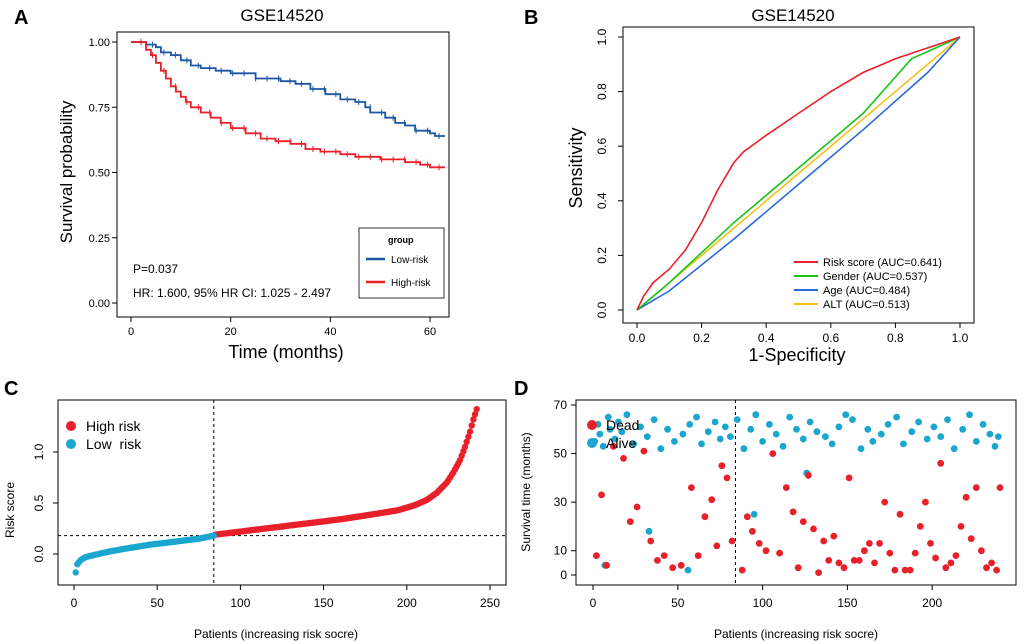  Describe the element at coordinates (875, 277) in the screenshot. I see `roc-legend-label: Gender (AUC=0.537)` at that location.